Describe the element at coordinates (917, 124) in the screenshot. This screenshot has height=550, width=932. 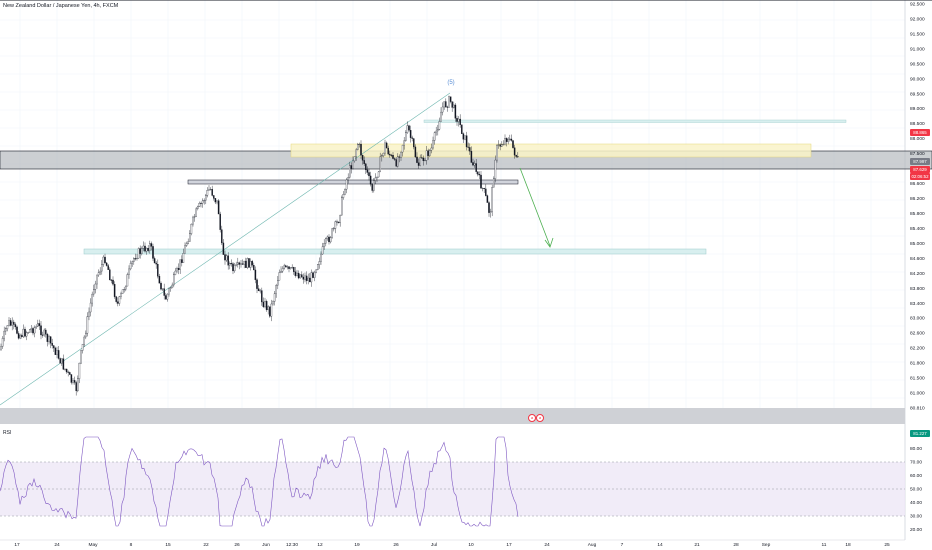
I see `price-axis-tick: 88.500` at that location.